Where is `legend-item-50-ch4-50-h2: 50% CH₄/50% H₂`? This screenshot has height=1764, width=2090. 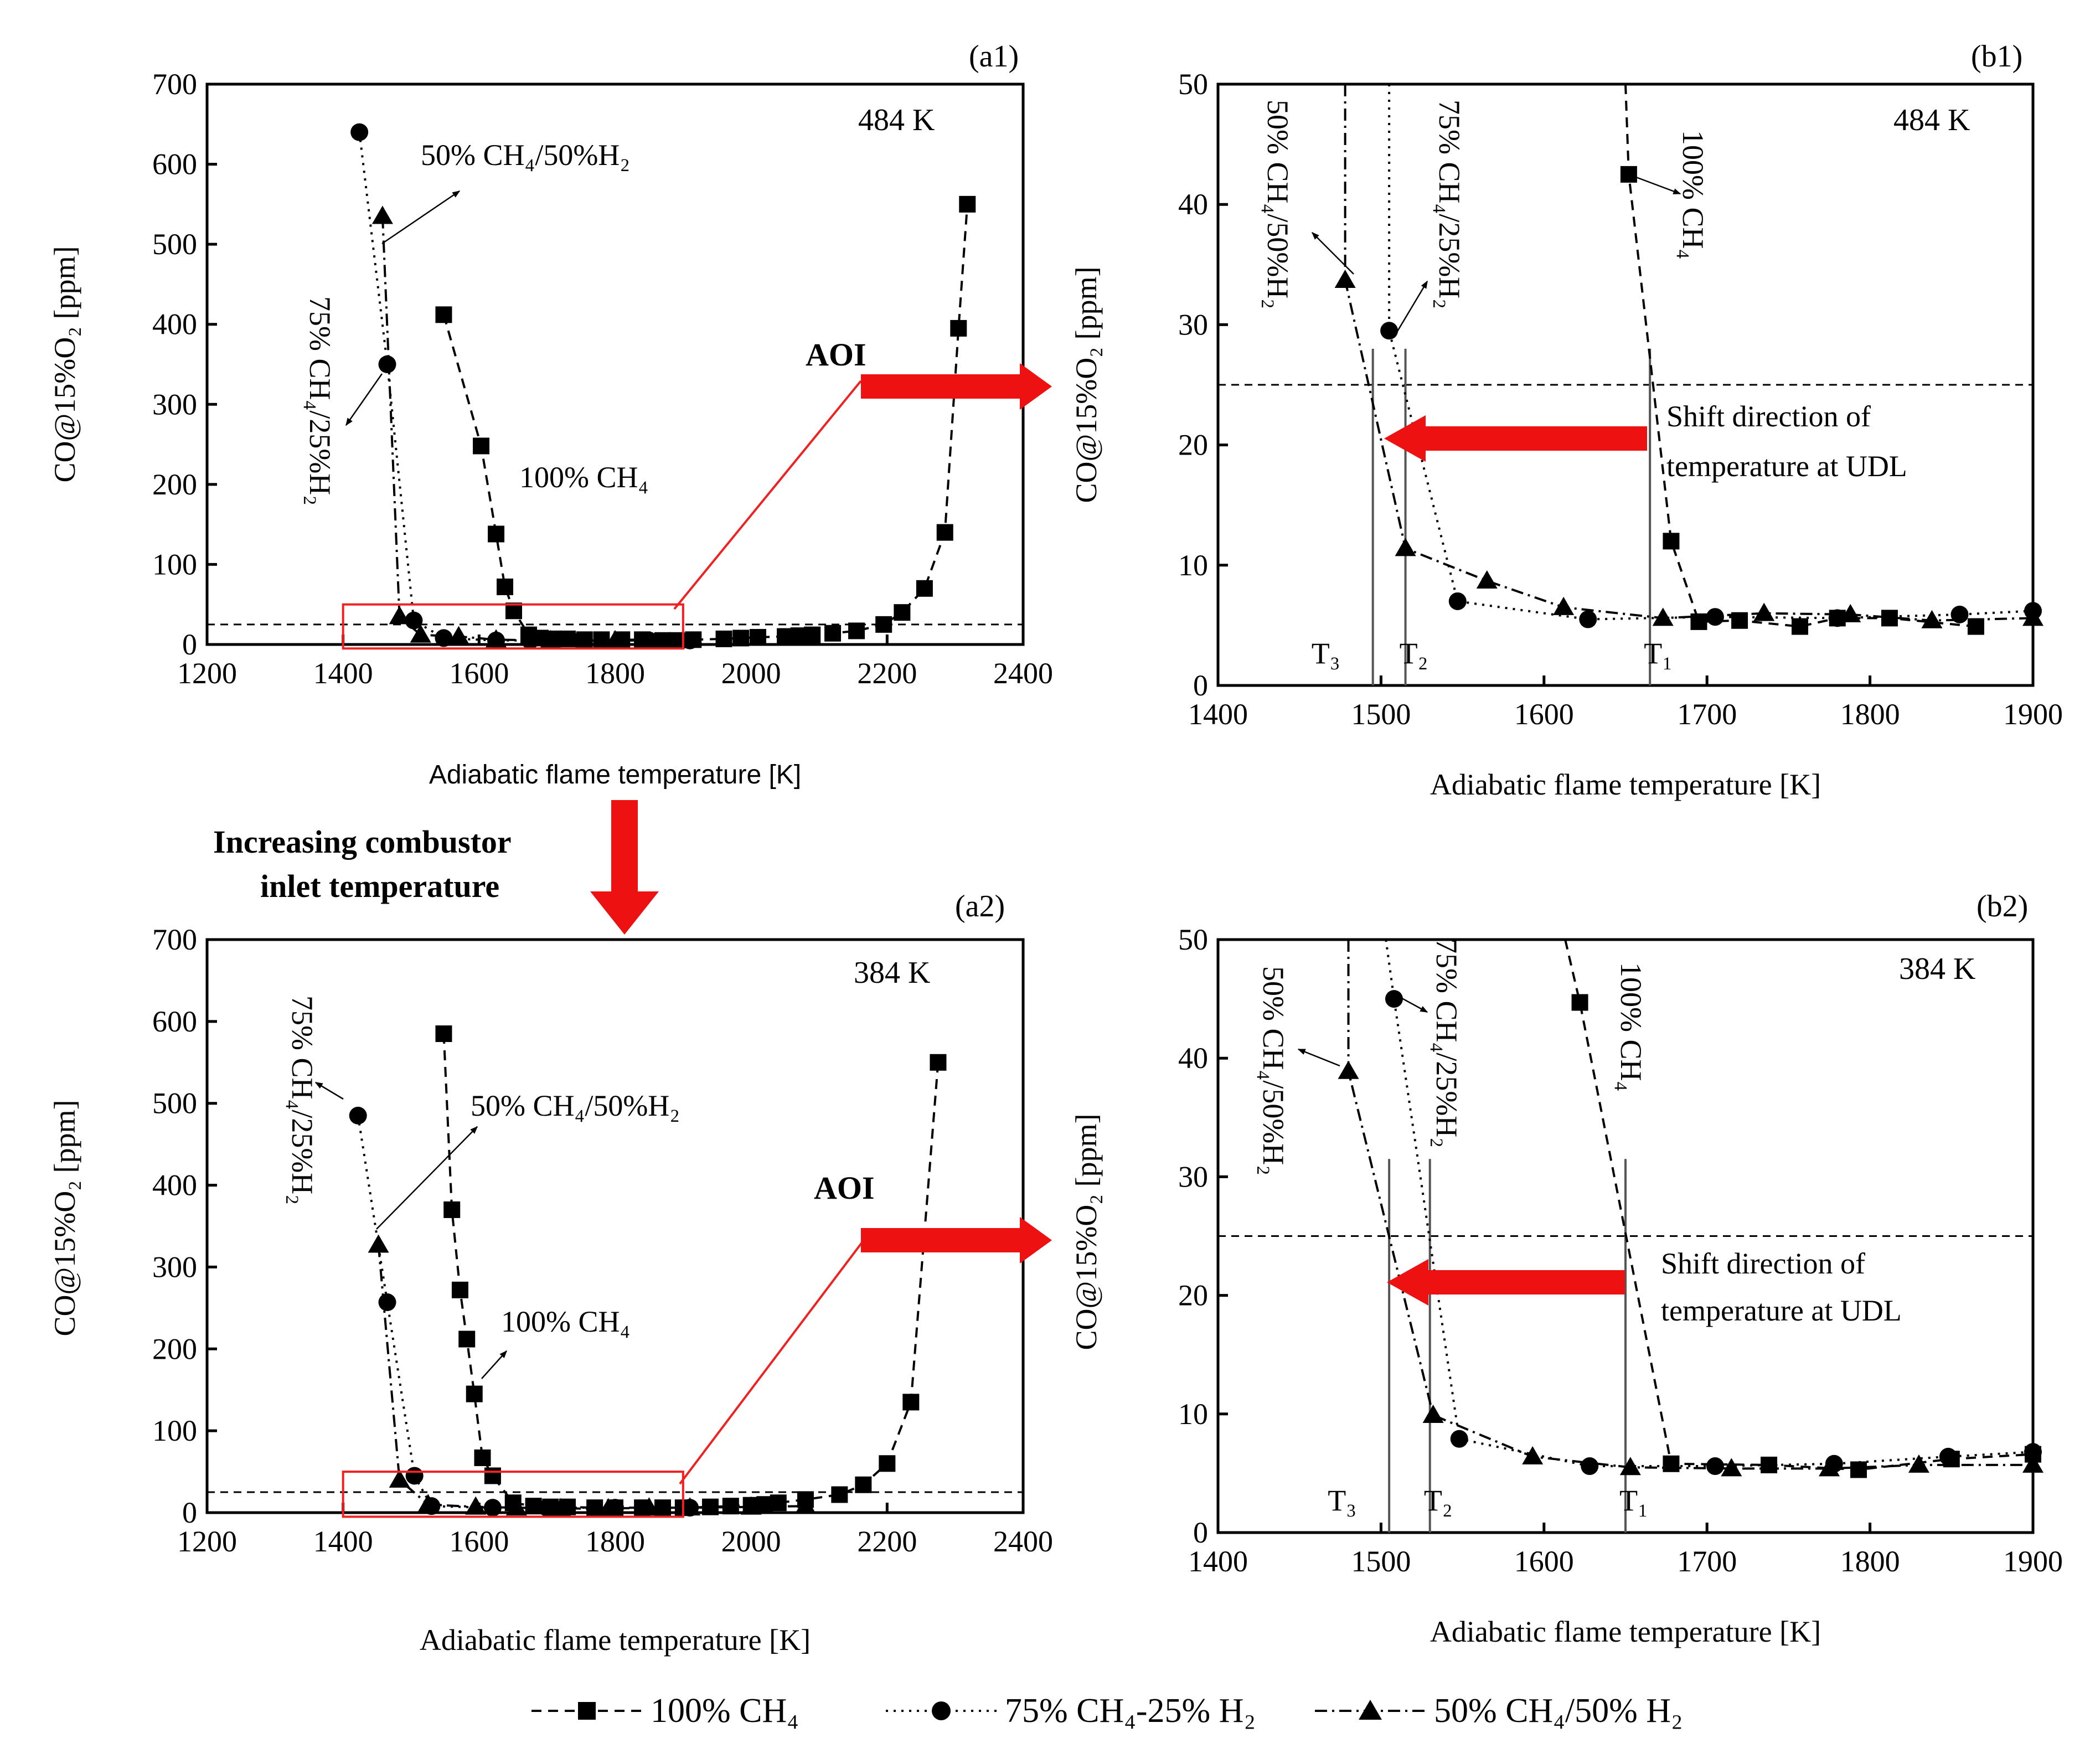
legend-item-50-ch4-50-h2: 50% CH₄/50% H₂ is located at coordinates (1499, 1711).